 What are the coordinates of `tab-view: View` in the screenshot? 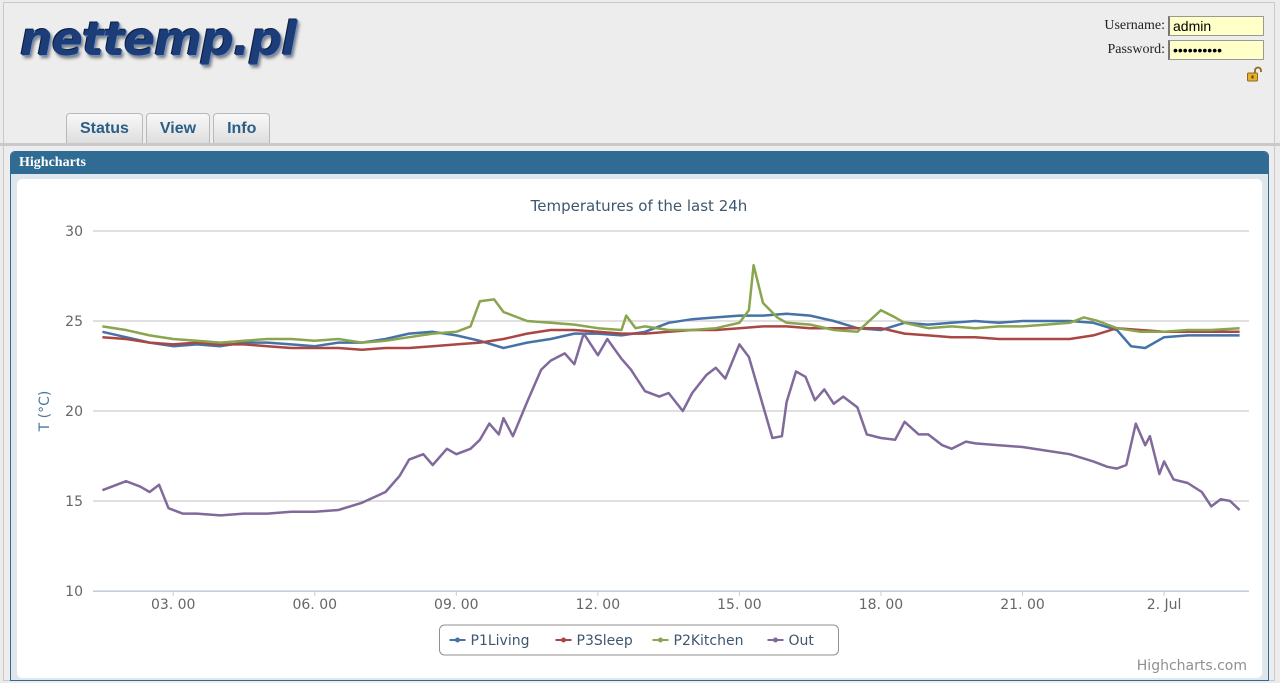 It's located at (178, 128).